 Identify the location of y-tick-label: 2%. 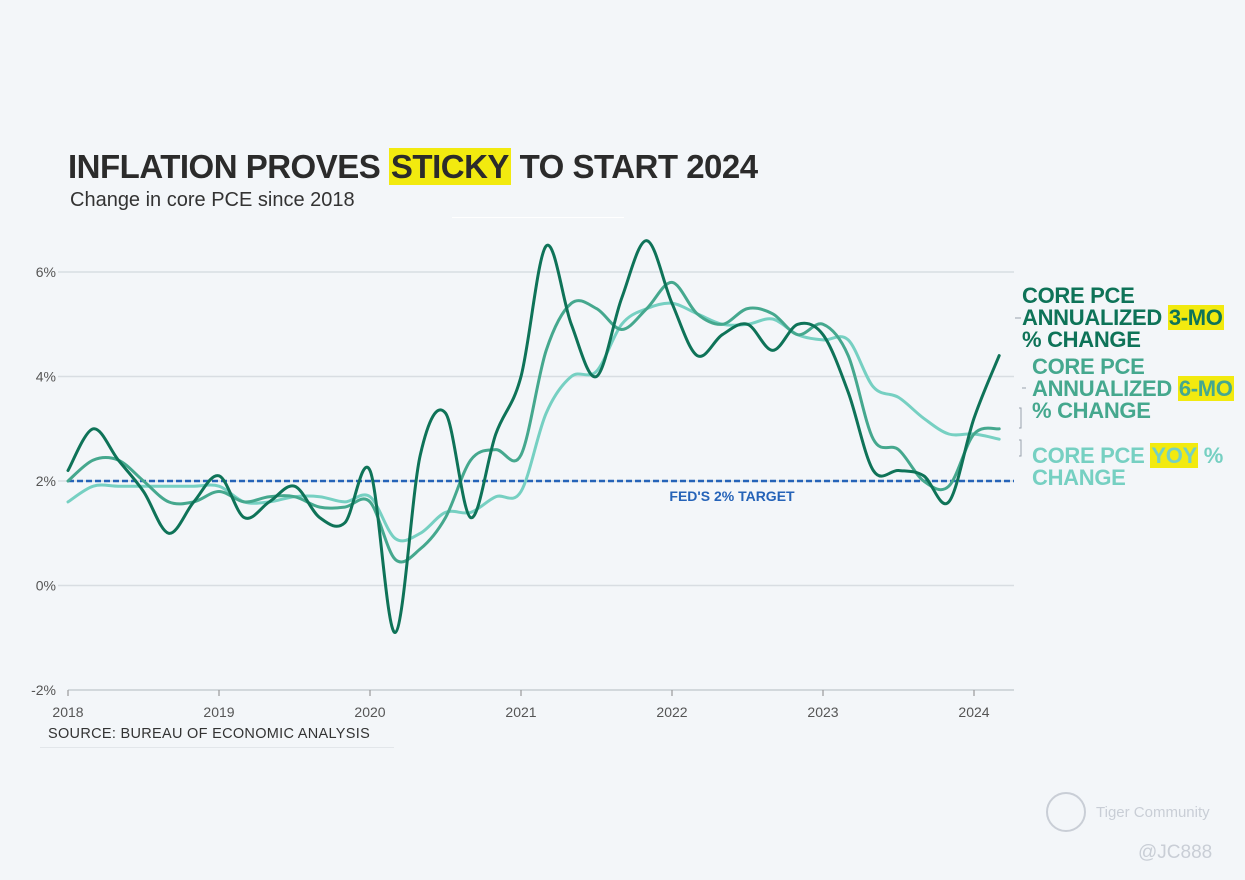
(46, 481).